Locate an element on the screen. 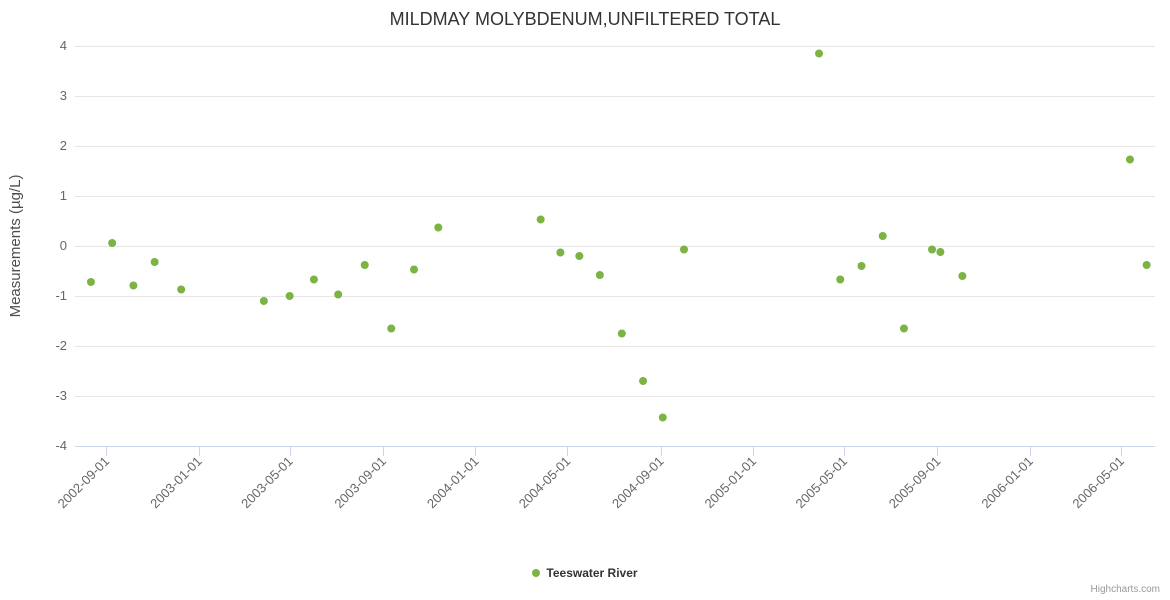 Image resolution: width=1170 pixels, height=600 pixels. highcharts-credit-link: Highcharts.com is located at coordinates (1125, 589).